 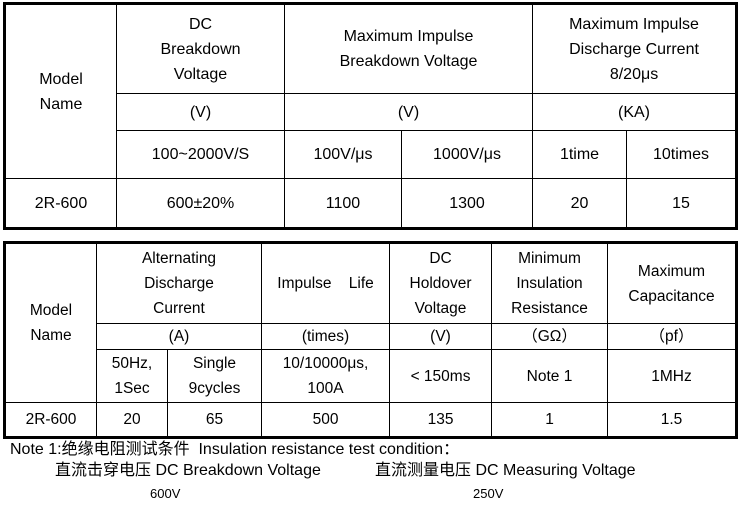 What do you see at coordinates (672, 283) in the screenshot?
I see `header-cell: Maximum Capacitance` at bounding box center [672, 283].